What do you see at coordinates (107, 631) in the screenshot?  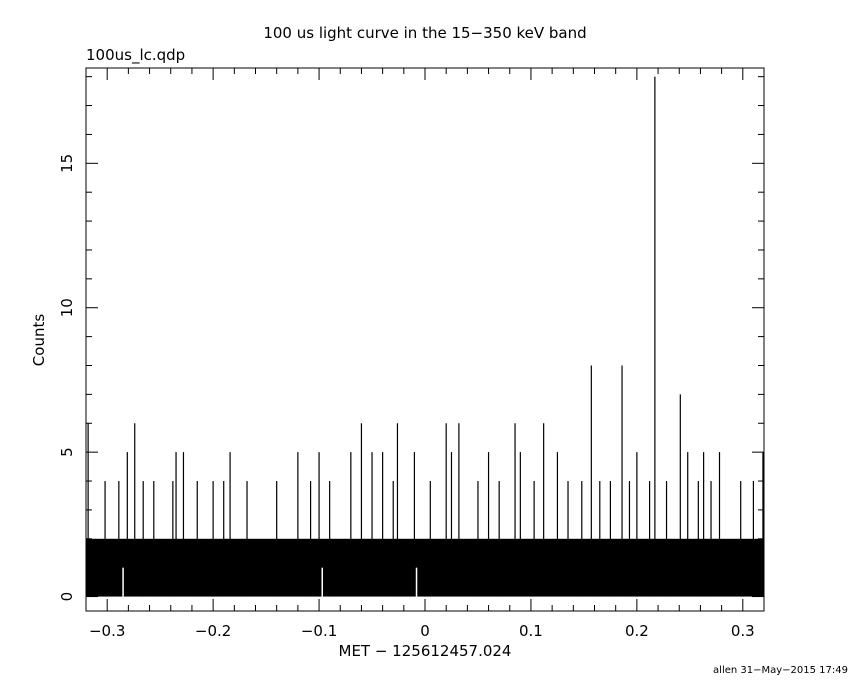 I see `x-tick-label: −0.3` at bounding box center [107, 631].